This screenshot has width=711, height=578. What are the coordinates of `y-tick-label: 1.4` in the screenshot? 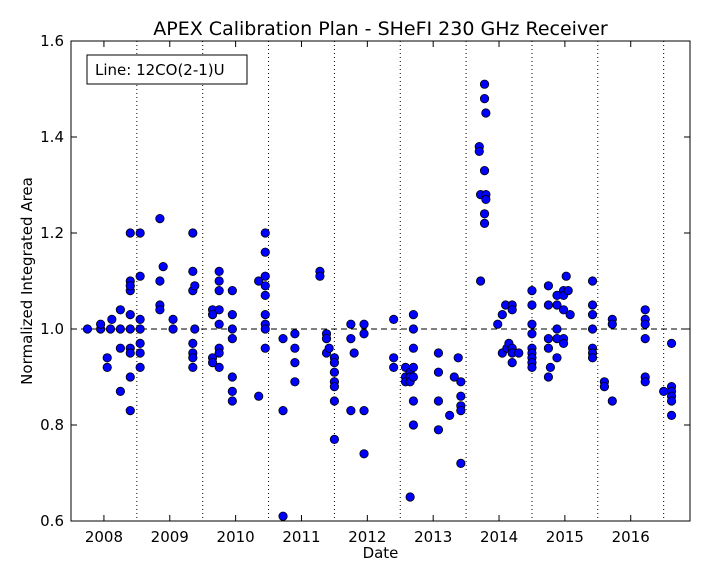 It's located at (52, 137).